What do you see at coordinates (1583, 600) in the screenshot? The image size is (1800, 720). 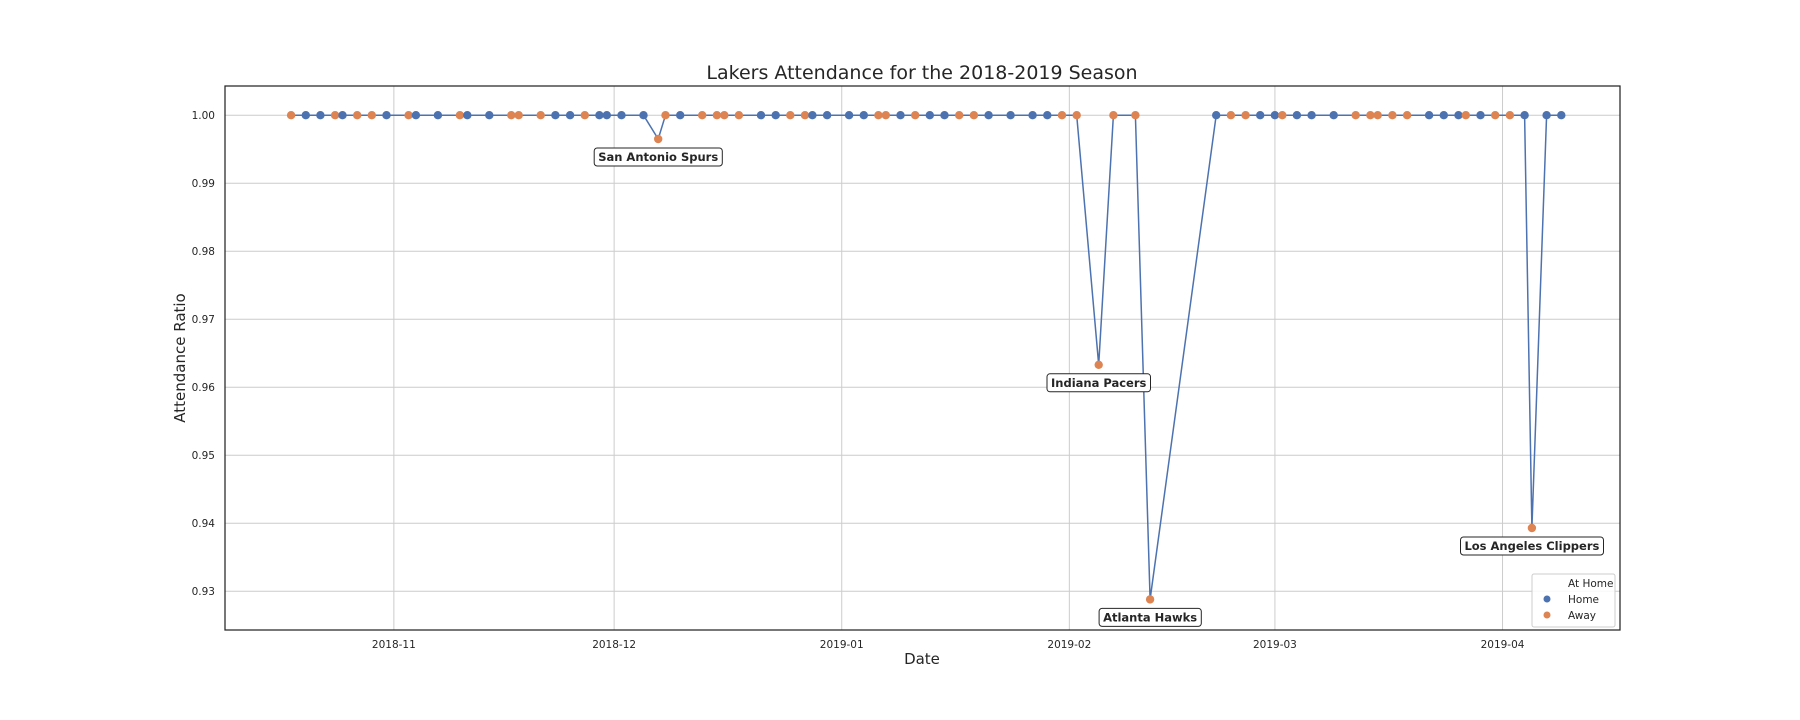 I see `legend-label-home: Home` at bounding box center [1583, 600].